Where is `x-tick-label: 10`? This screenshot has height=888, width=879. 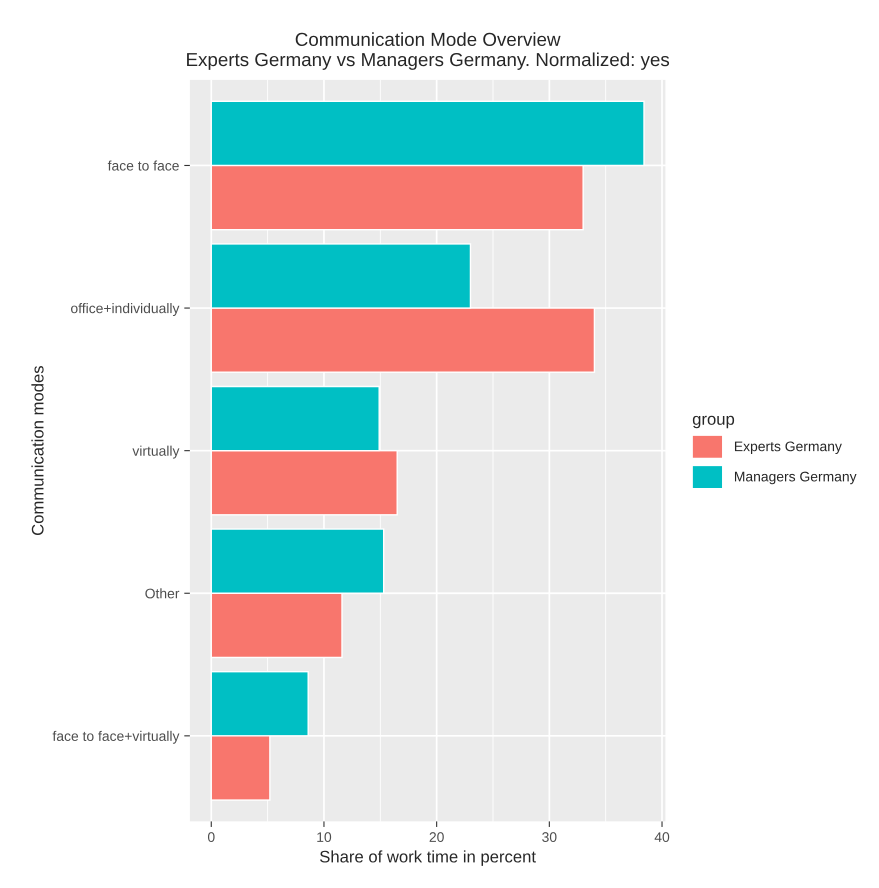 x-tick-label: 10 is located at coordinates (324, 837).